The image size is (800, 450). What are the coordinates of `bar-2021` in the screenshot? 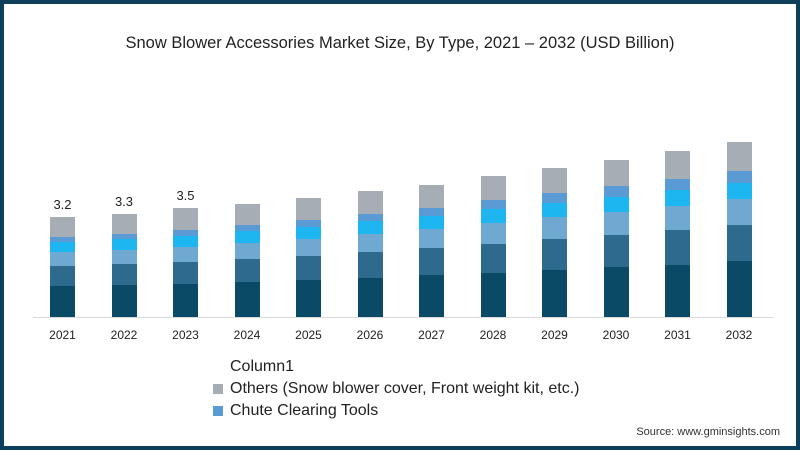 It's located at (62, 267).